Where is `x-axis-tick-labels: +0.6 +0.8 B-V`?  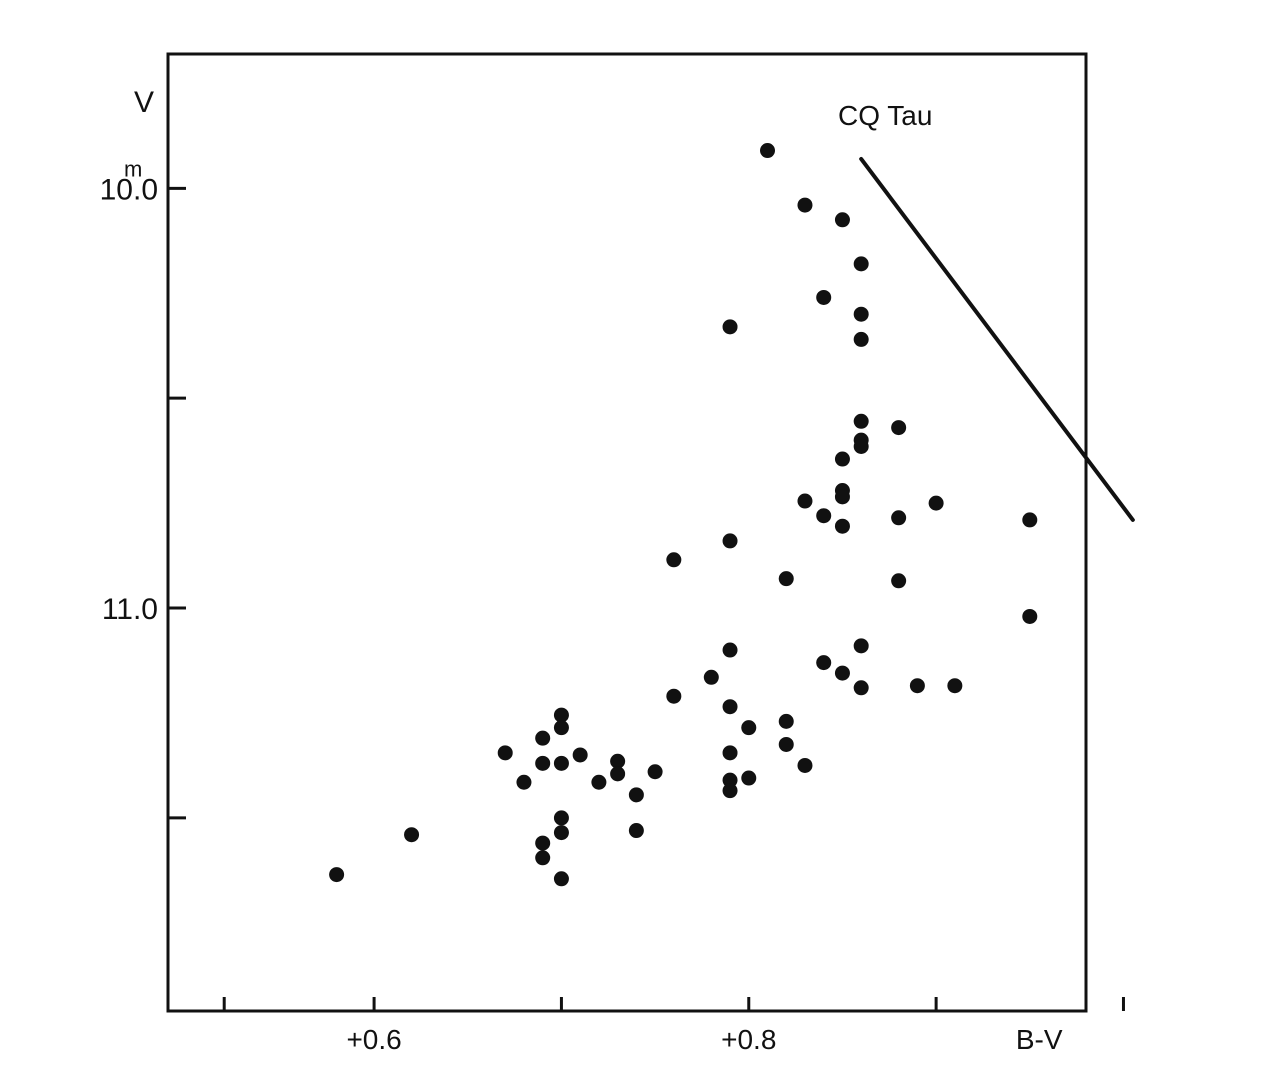
x-axis-tick-labels: +0.6 +0.8 B-V is located at coordinates (704, 1039).